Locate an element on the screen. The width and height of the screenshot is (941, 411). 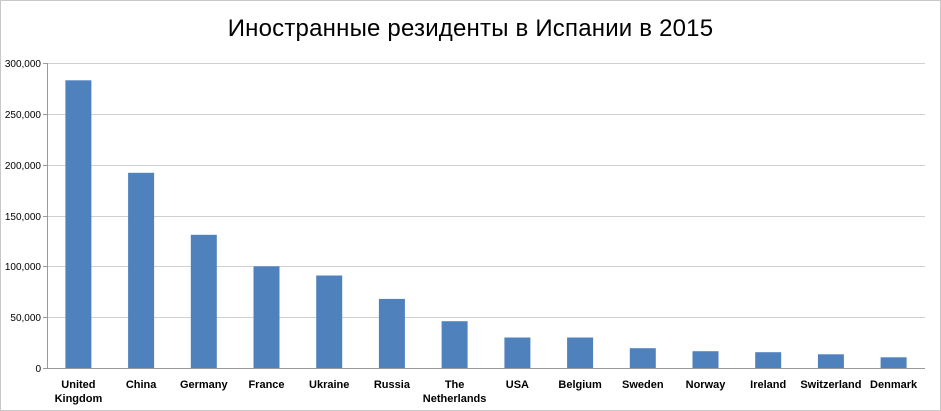
x-tick-label: Switzerland is located at coordinates (830, 385).